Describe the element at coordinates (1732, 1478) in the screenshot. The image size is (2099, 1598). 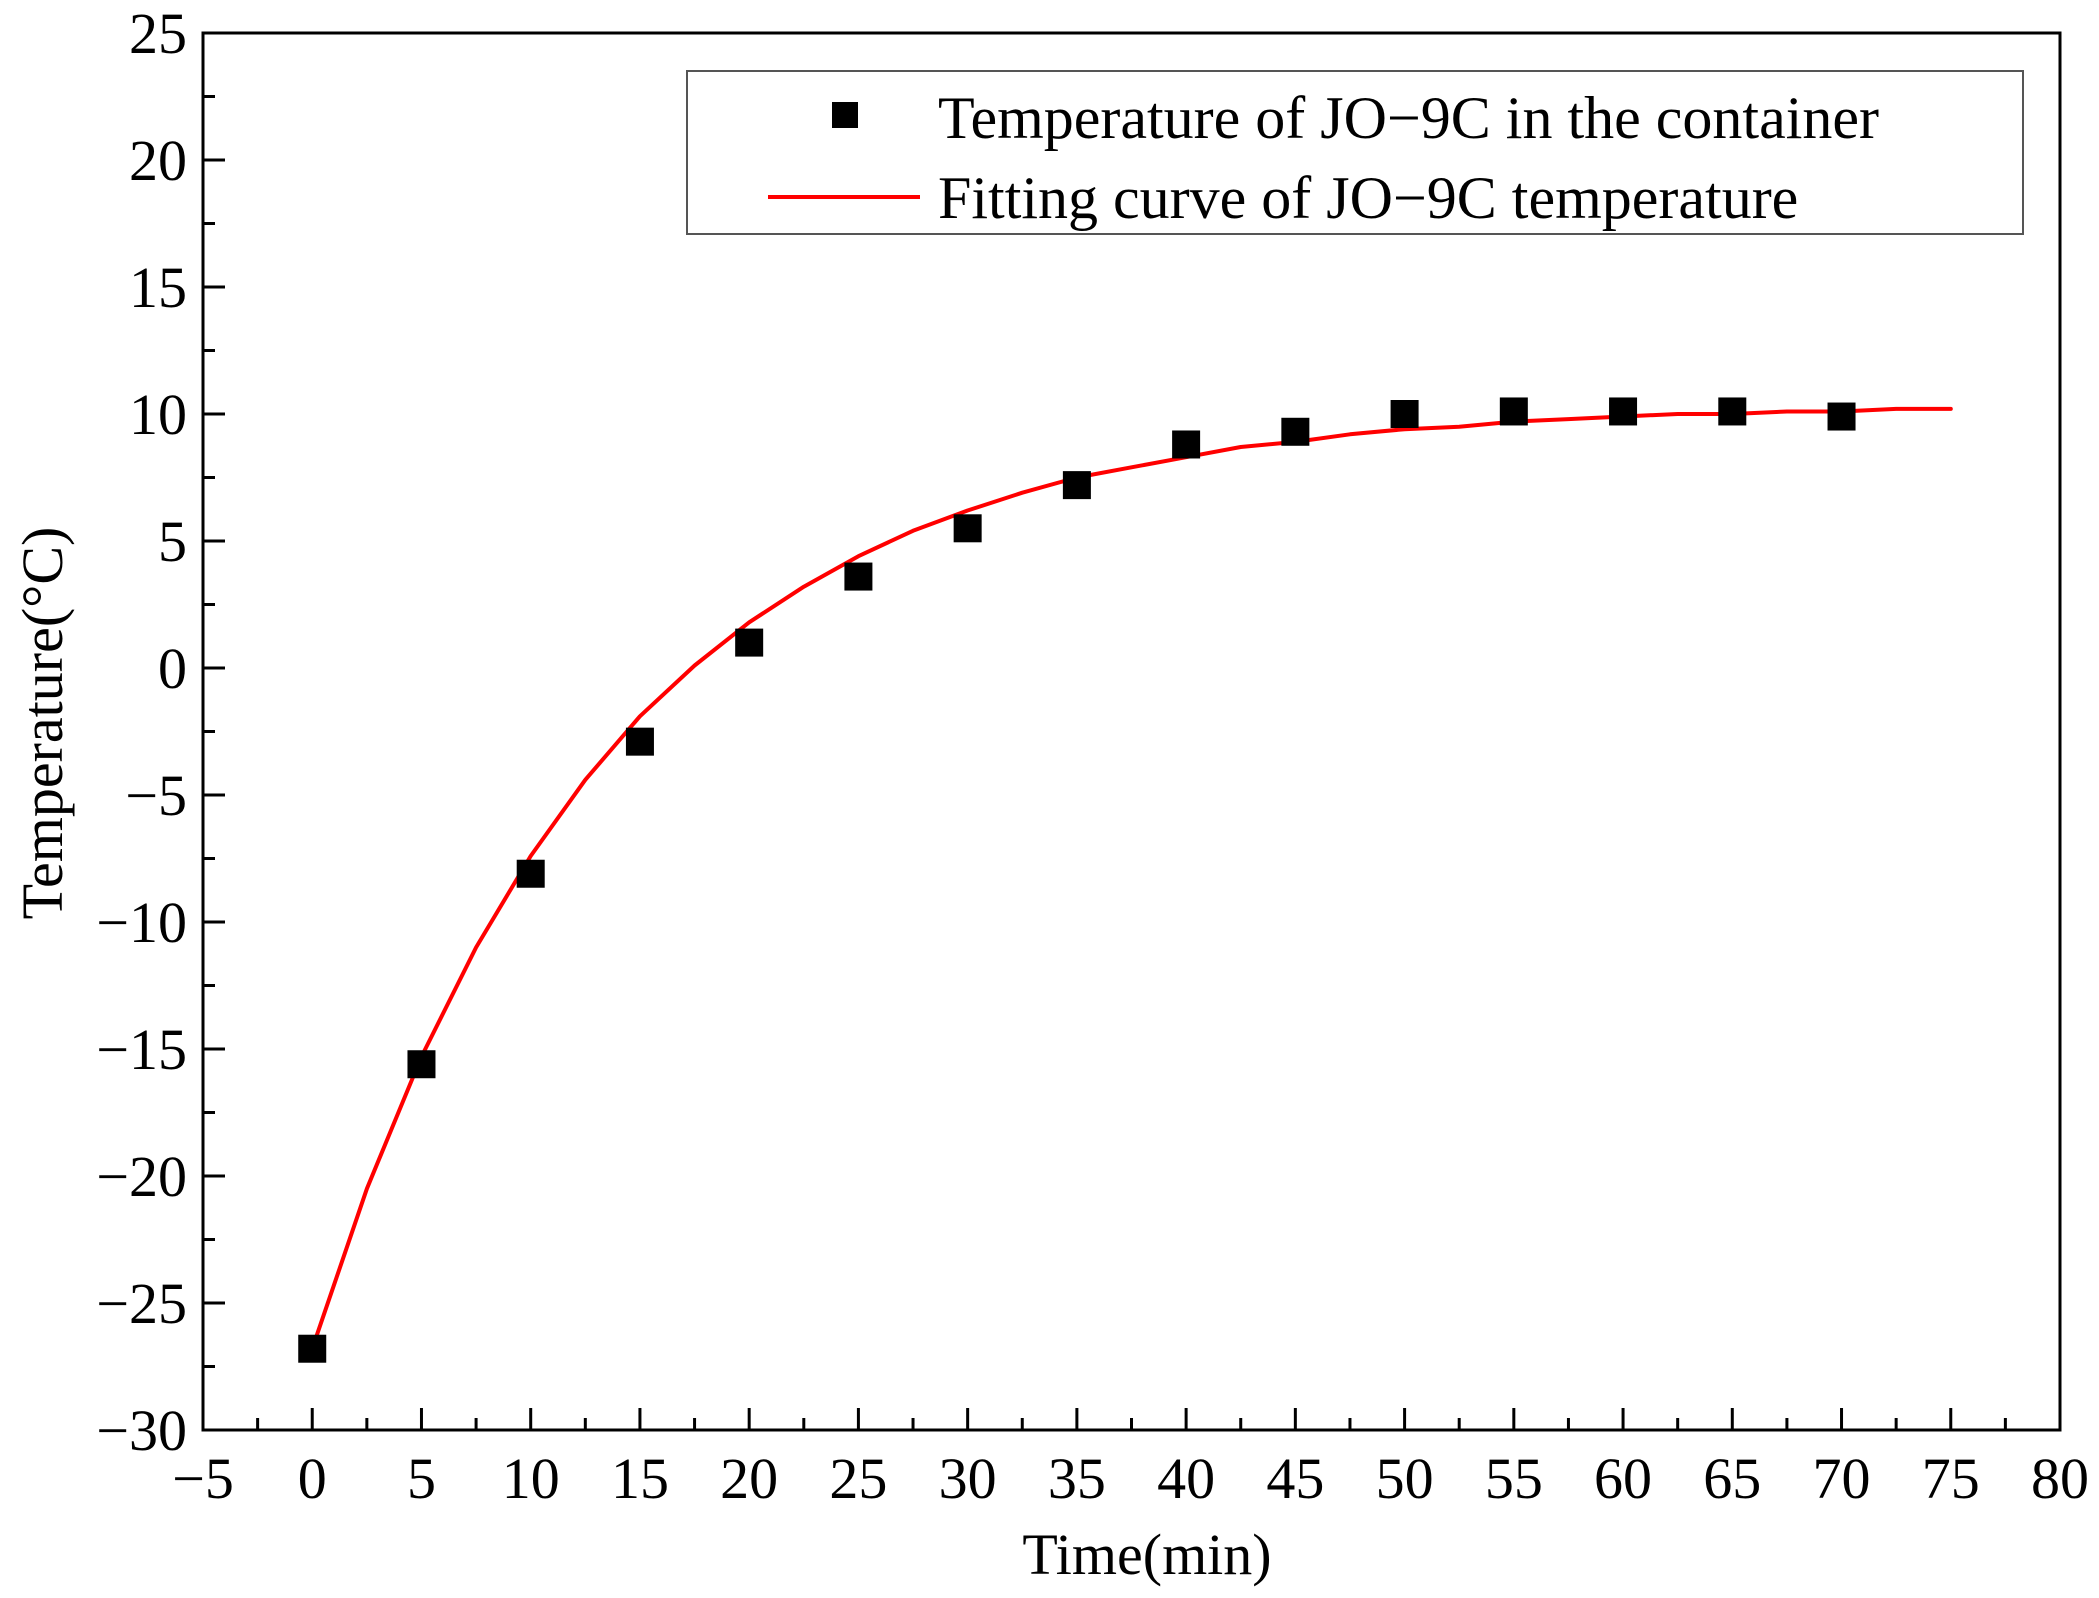
I see `x-tick-label: 65` at that location.